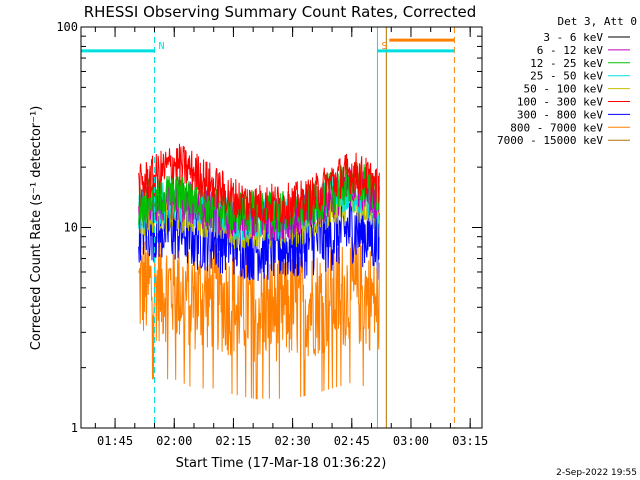 This screenshot has width=640, height=480. What do you see at coordinates (597, 21) in the screenshot?
I see `legend-header: Det 3, Att 0` at bounding box center [597, 21].